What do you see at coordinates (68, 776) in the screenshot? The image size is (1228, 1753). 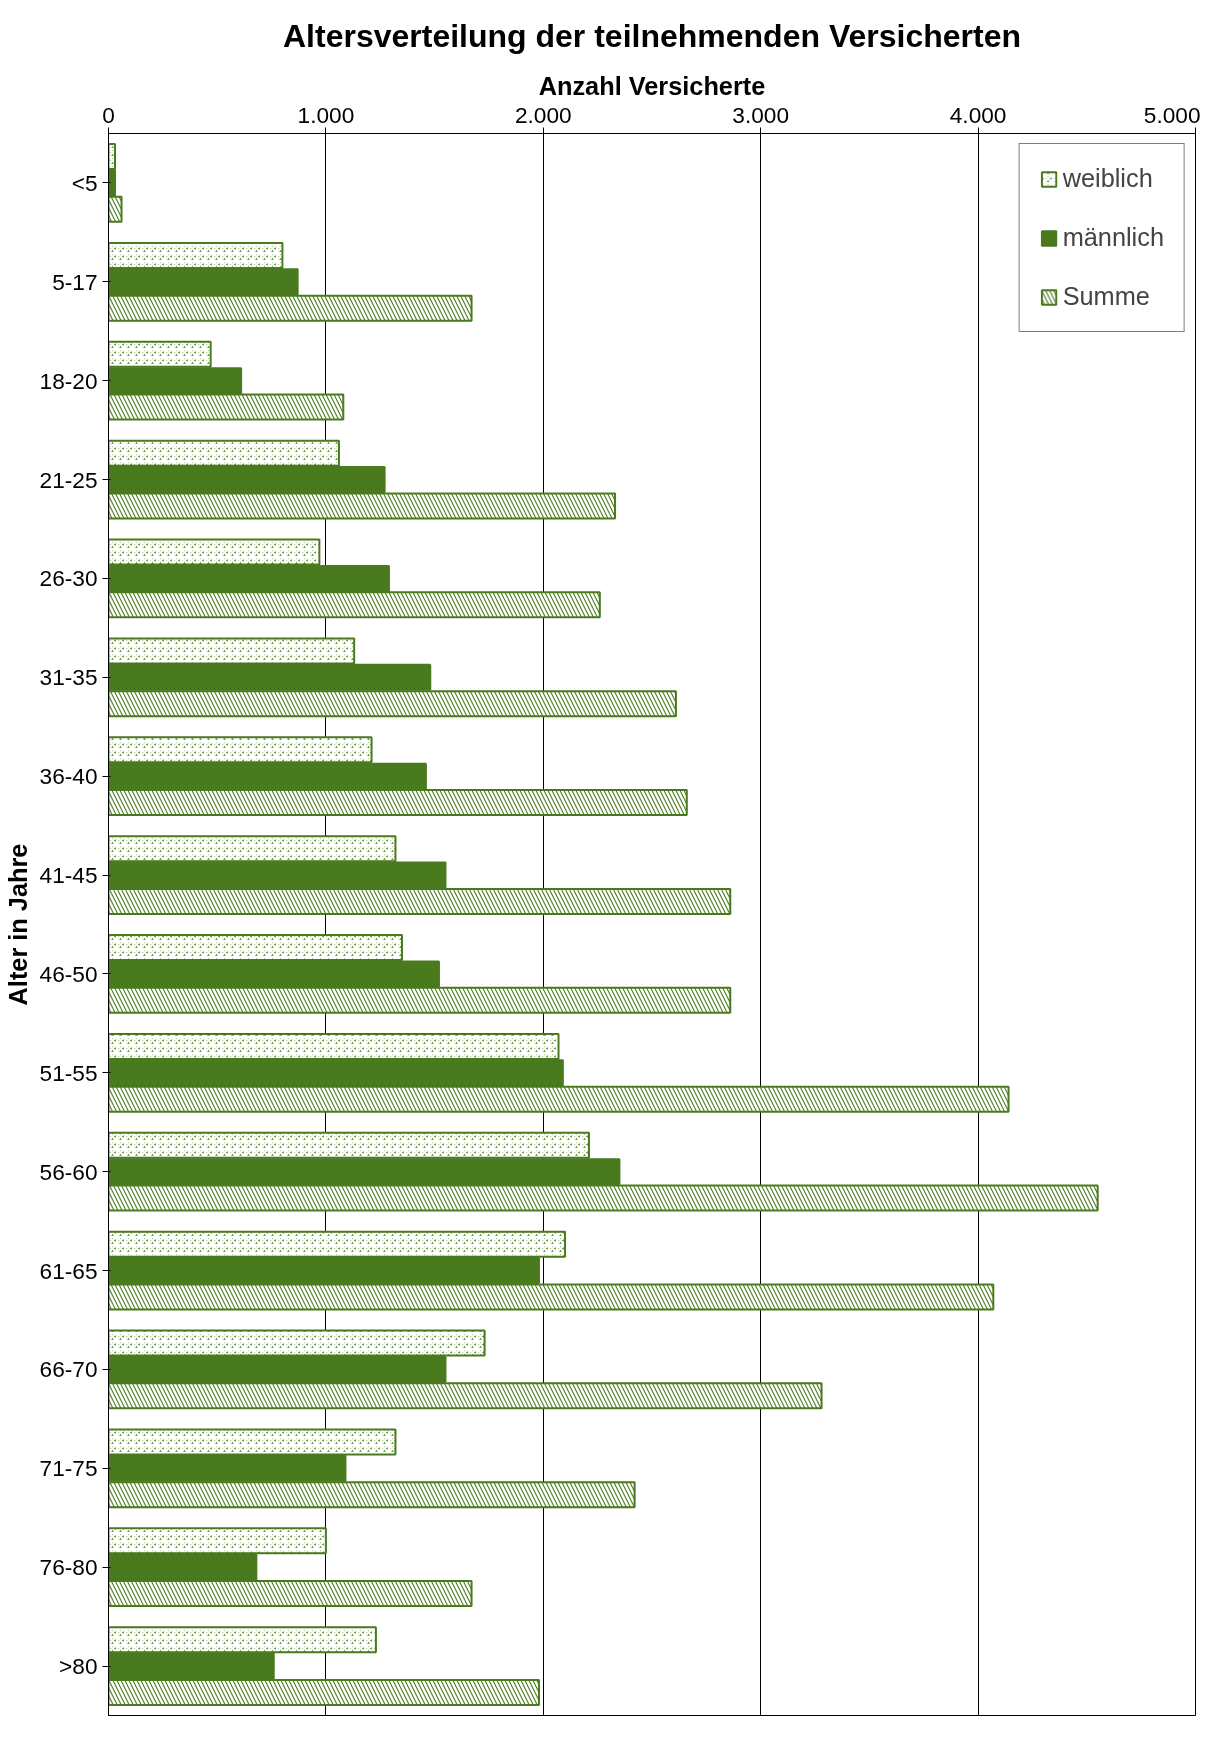 I see `y-tick-label: 36-40` at bounding box center [68, 776].